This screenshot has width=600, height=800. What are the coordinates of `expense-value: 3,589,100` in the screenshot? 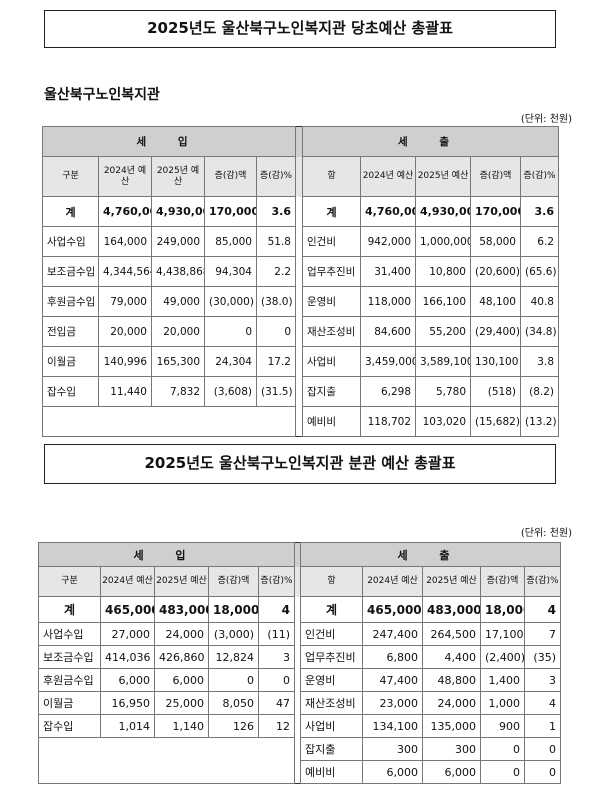 It's located at (443, 361).